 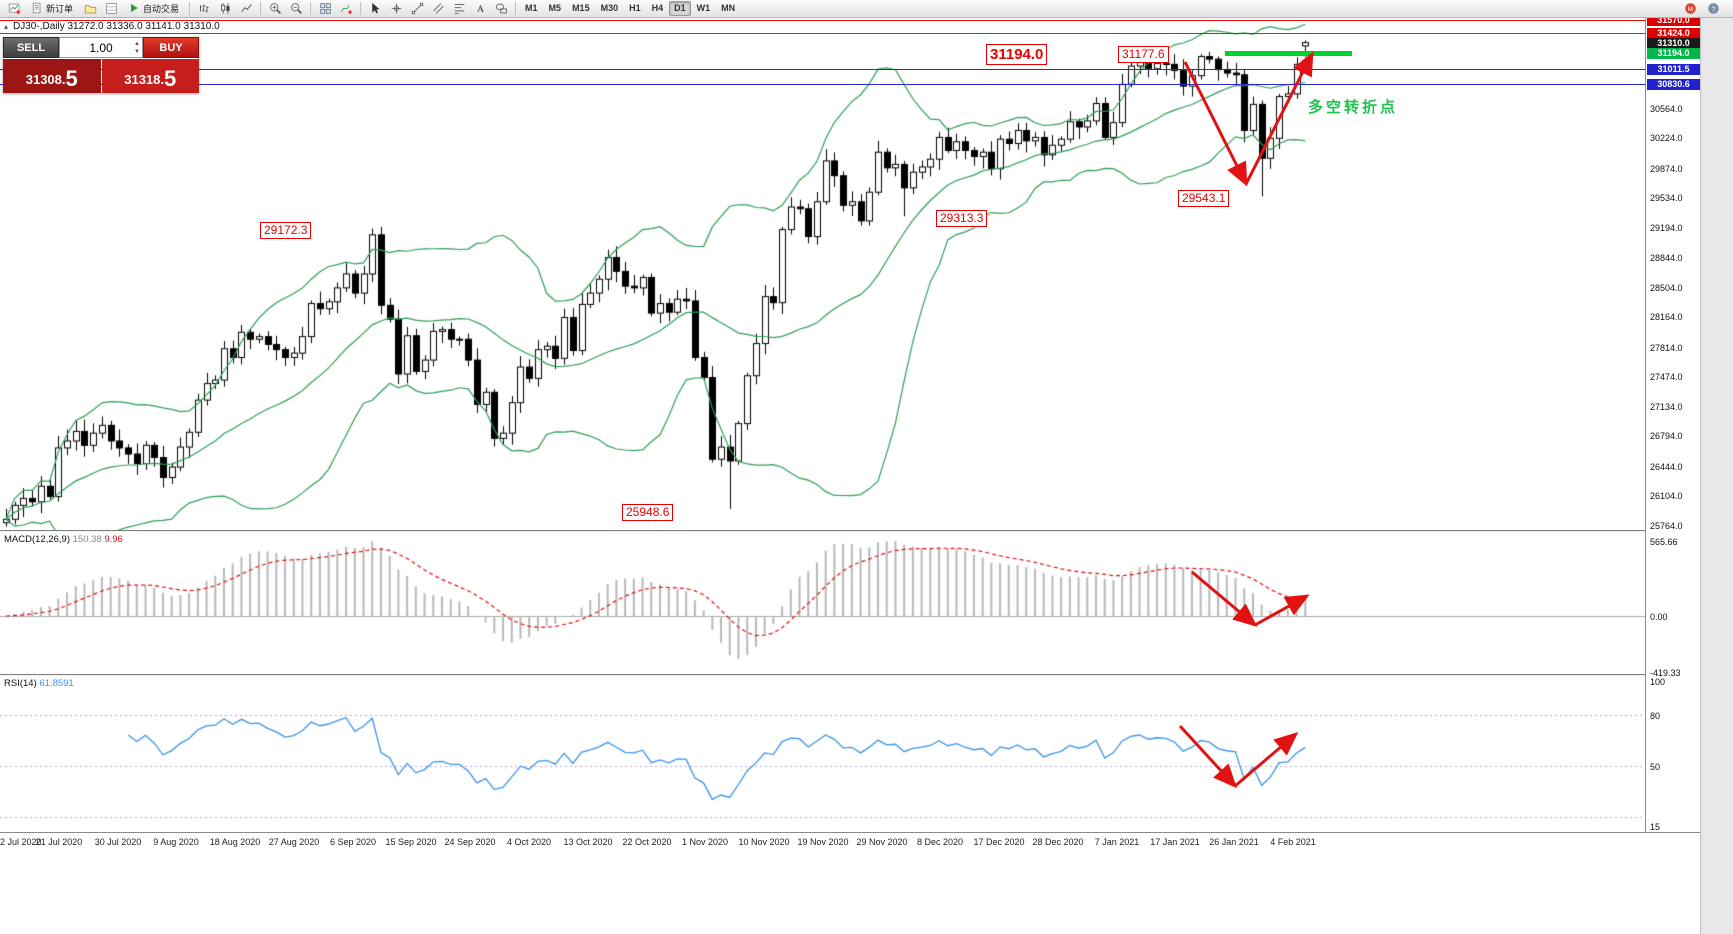 I want to click on time-tick-label: 10 Nov 2020, so click(x=764, y=842).